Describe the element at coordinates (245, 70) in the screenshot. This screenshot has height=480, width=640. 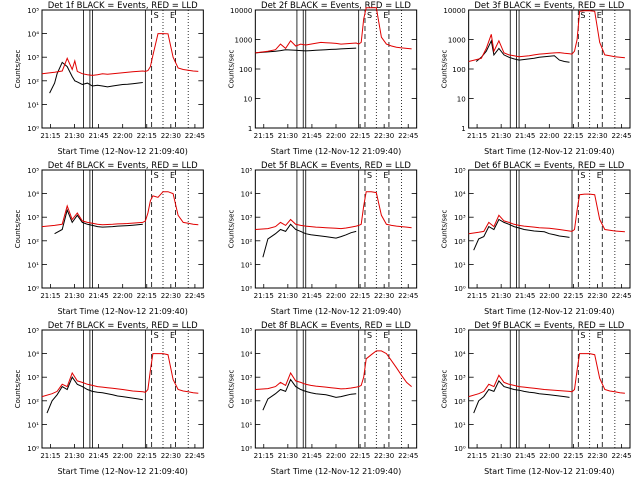
I see `y-tick-label: 100` at that location.